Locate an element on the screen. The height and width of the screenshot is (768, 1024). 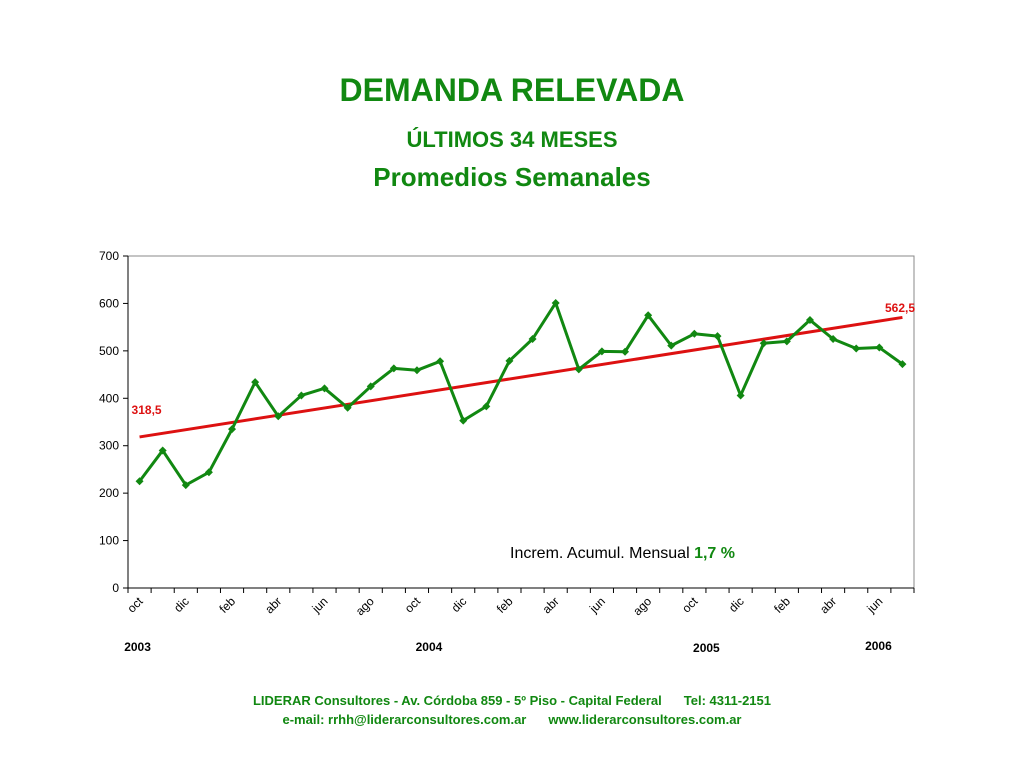
y-tick-label: 200 is located at coordinates (109, 493).